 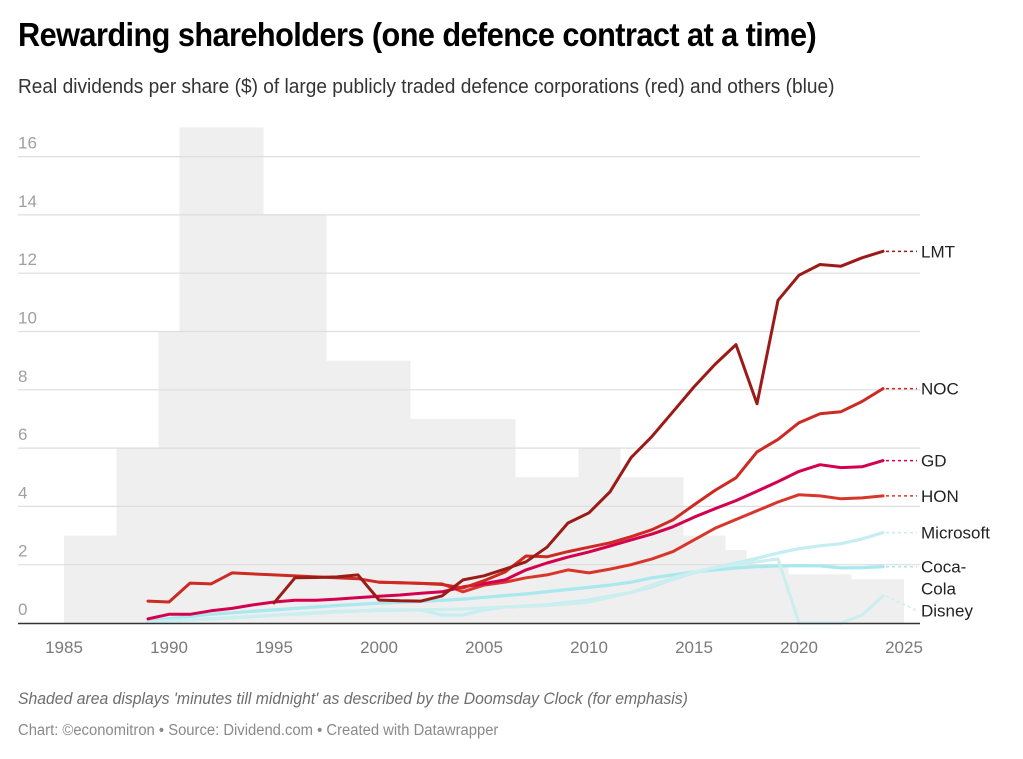 What do you see at coordinates (938, 251) in the screenshot?
I see `series-label-lmt: LMT` at bounding box center [938, 251].